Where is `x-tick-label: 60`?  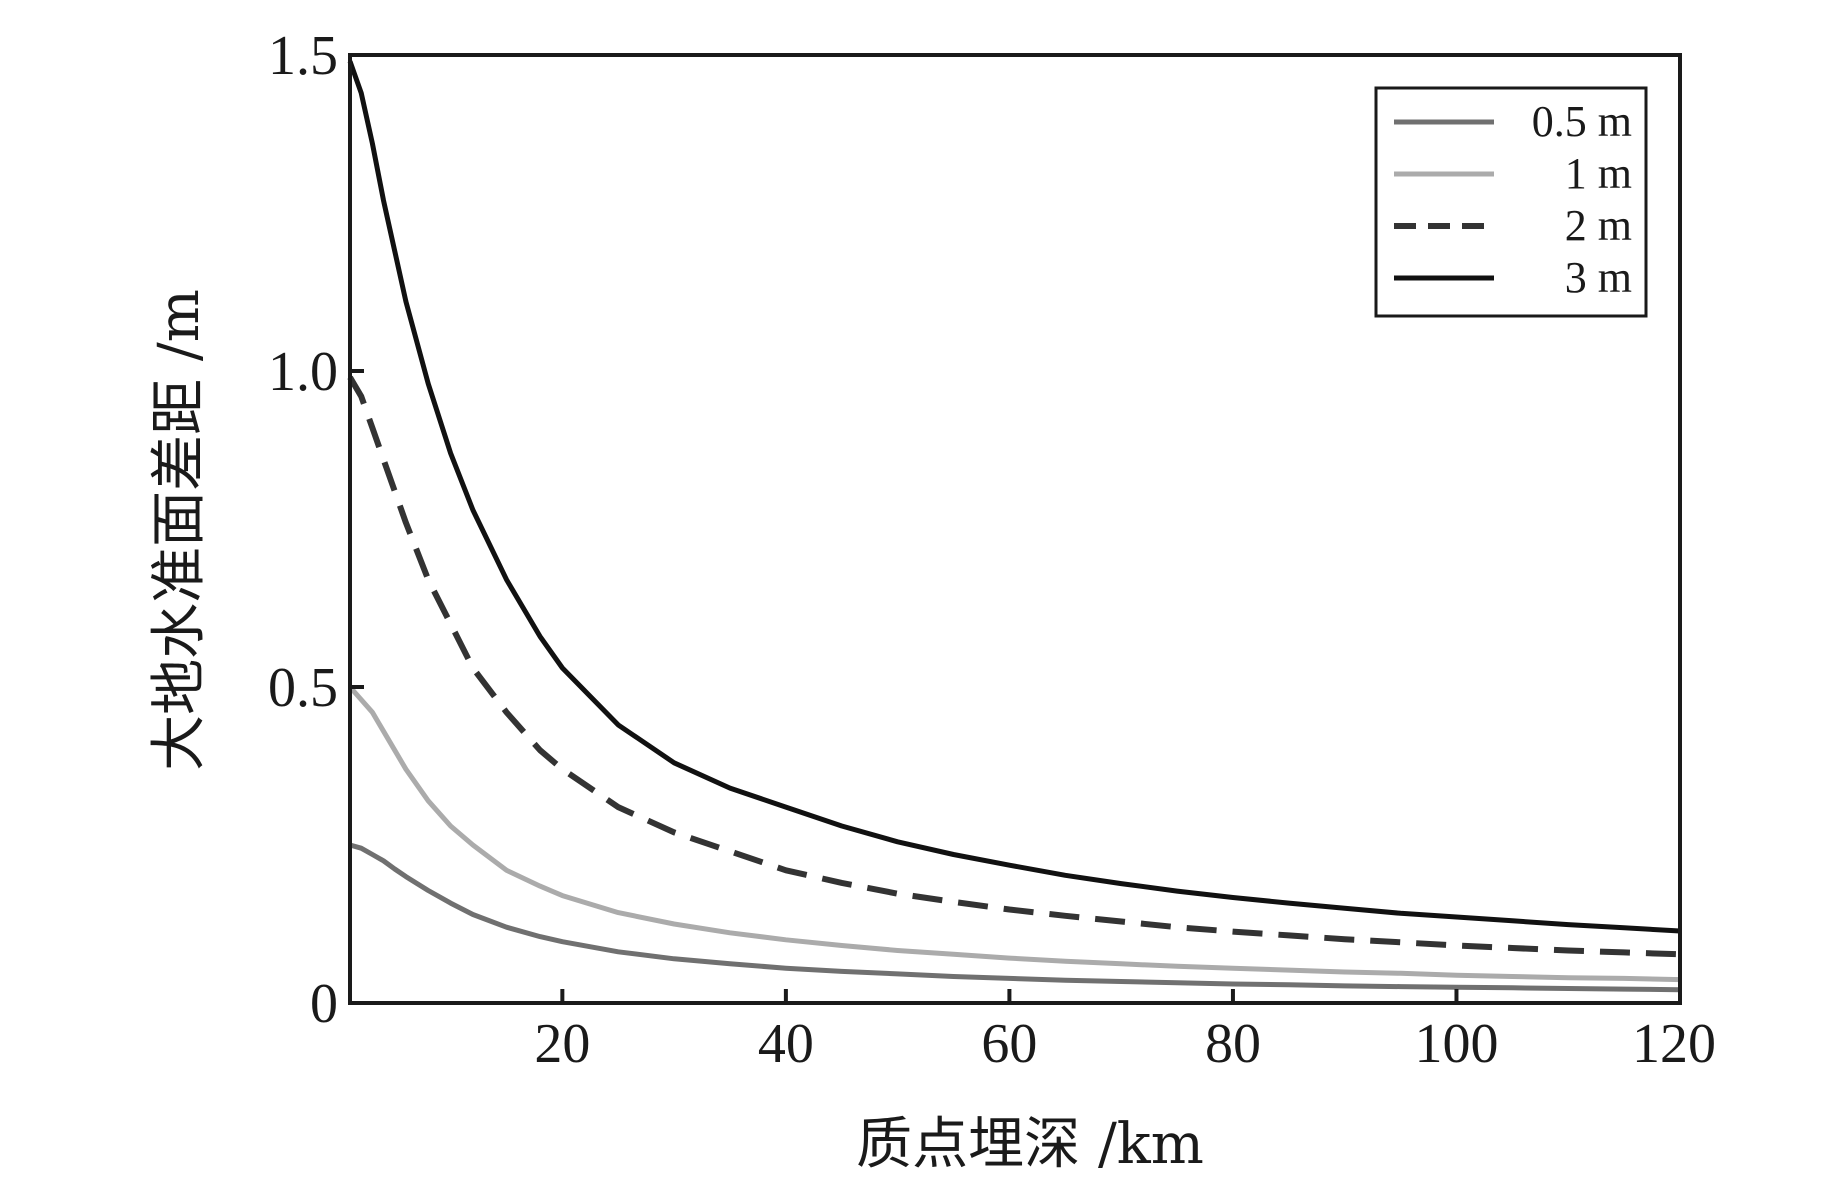 x-tick-label: 60 is located at coordinates (1009, 1044).